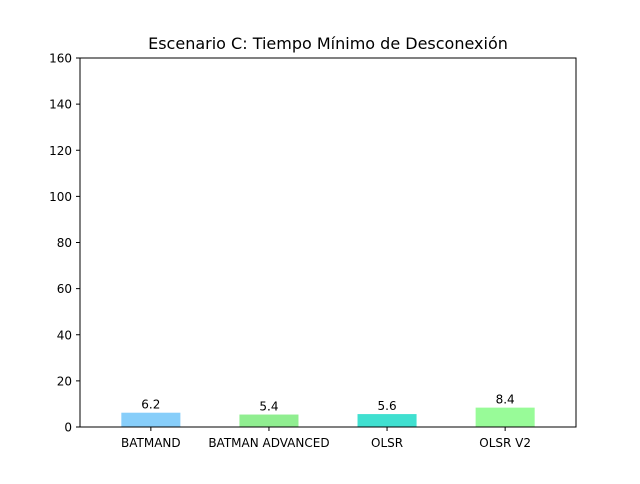  I want to click on y-tick-label: 100, so click(60, 197).